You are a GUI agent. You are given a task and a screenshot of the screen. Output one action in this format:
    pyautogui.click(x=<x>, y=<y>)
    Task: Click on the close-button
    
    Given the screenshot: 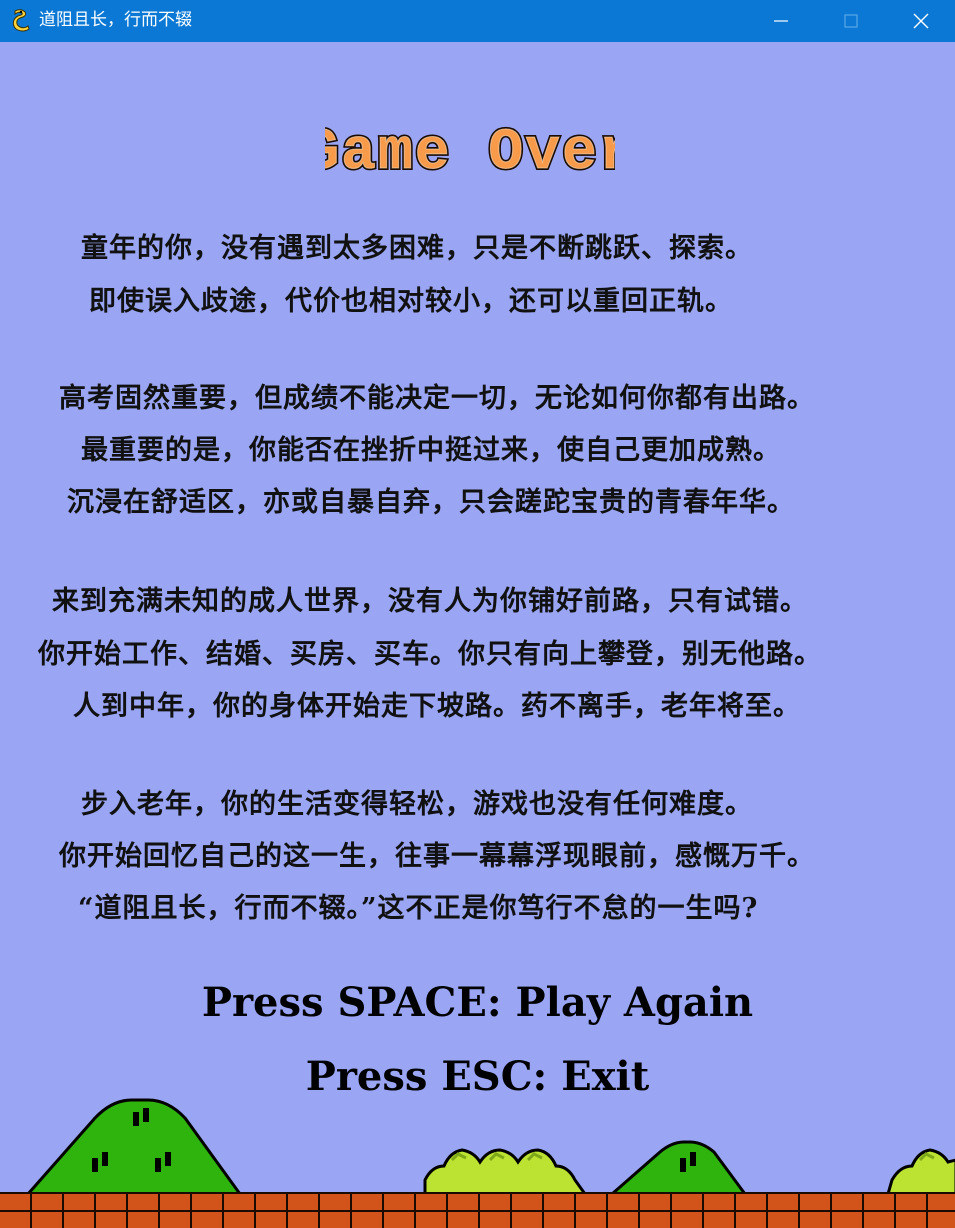 What is the action you would take?
    pyautogui.click(x=920, y=21)
    